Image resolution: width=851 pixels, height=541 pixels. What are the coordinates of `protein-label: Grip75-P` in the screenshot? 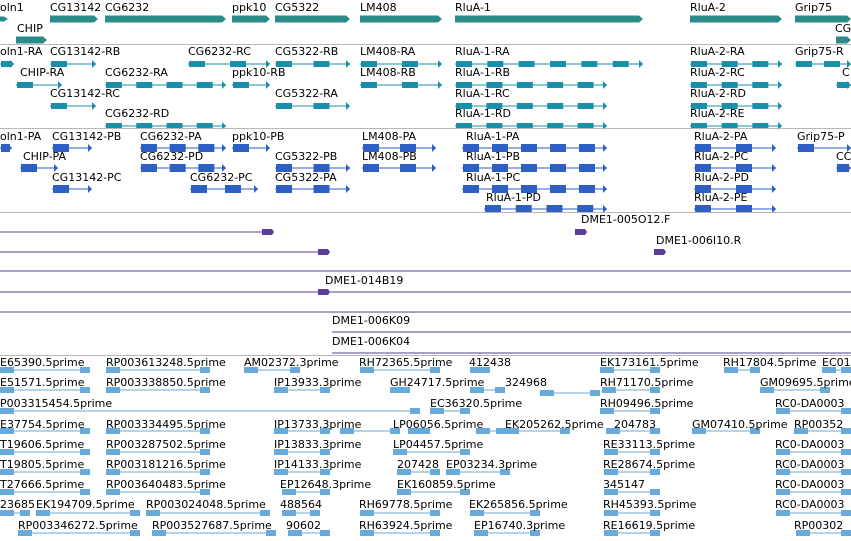 It's located at (821, 136).